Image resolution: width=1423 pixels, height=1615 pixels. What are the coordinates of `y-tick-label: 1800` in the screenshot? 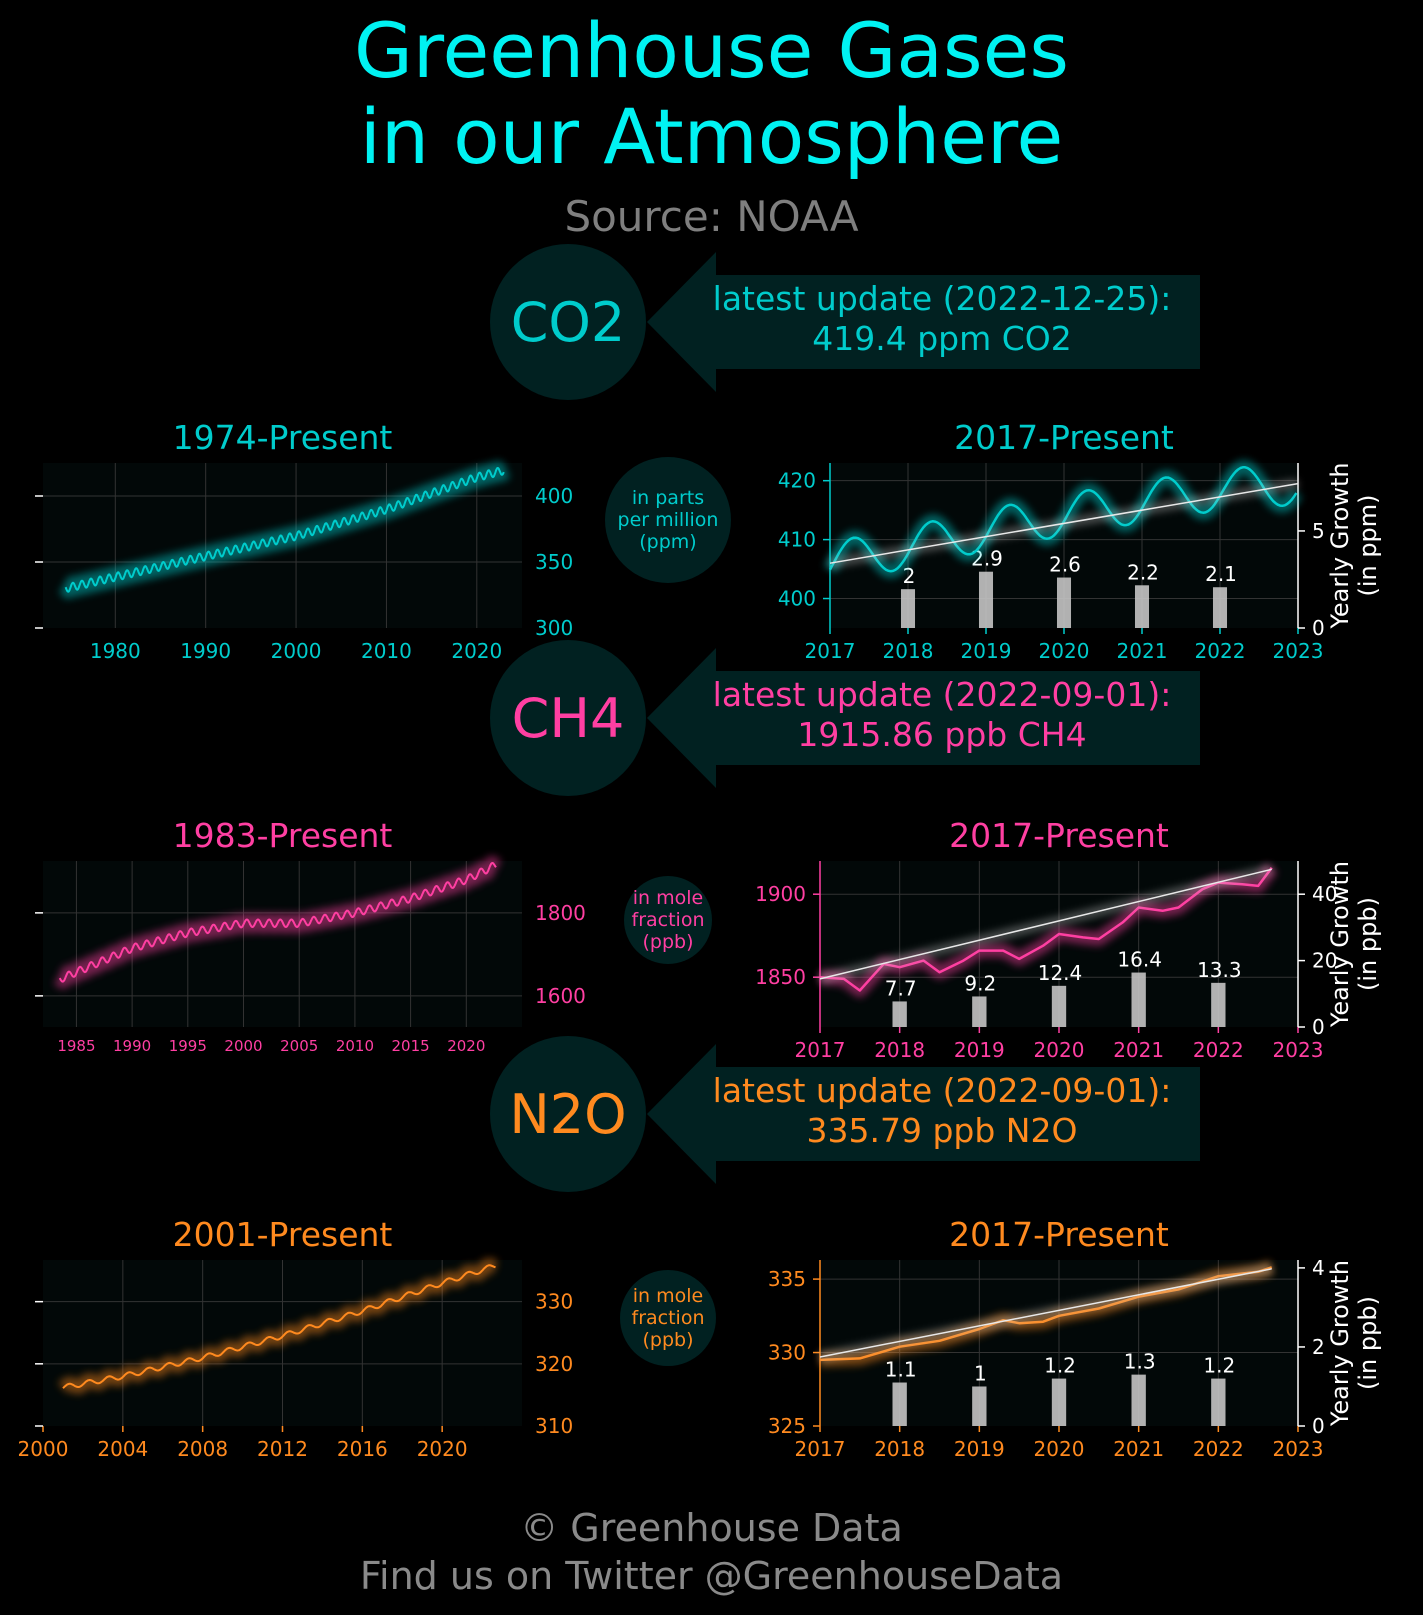 It's located at (560, 913).